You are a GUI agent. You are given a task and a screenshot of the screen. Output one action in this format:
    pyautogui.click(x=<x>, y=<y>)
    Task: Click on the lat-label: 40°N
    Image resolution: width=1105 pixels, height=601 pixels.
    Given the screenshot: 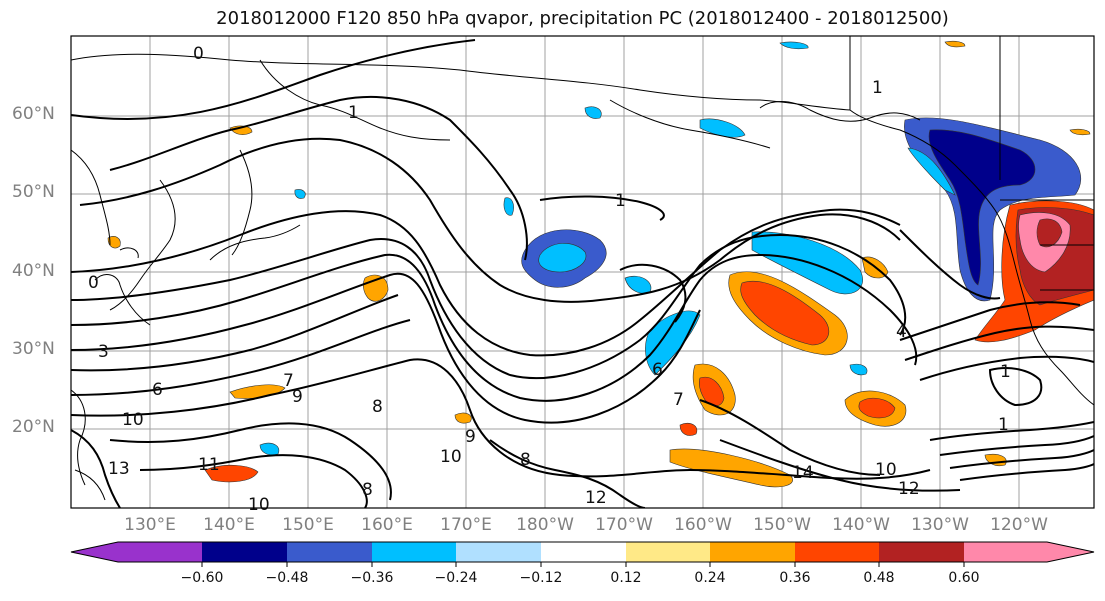 What is the action you would take?
    pyautogui.click(x=33, y=271)
    